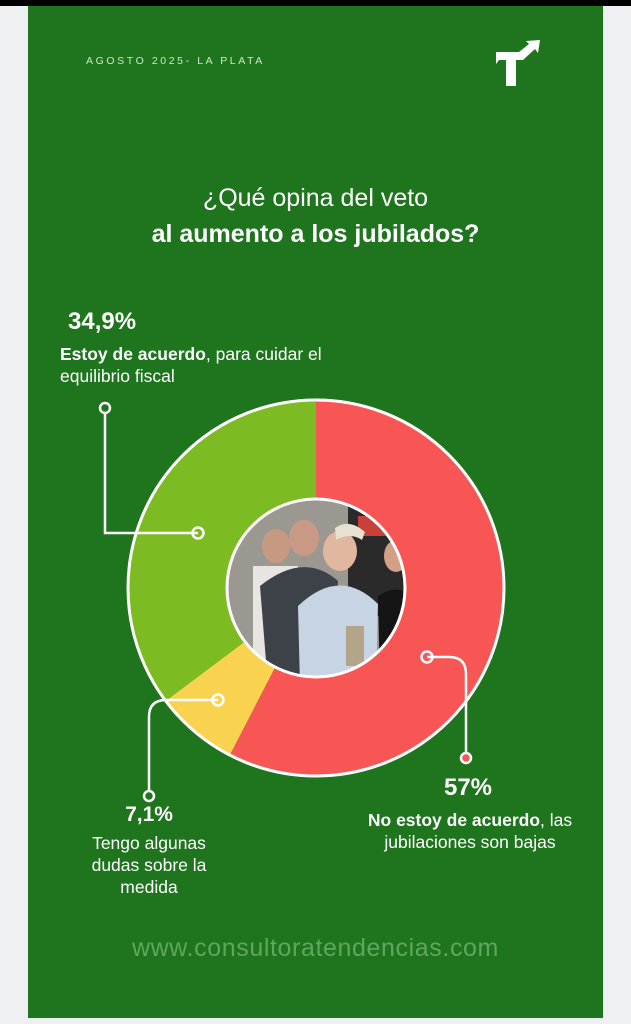  Describe the element at coordinates (102, 321) in the screenshot. I see `agree-percent: 34,9%` at that location.